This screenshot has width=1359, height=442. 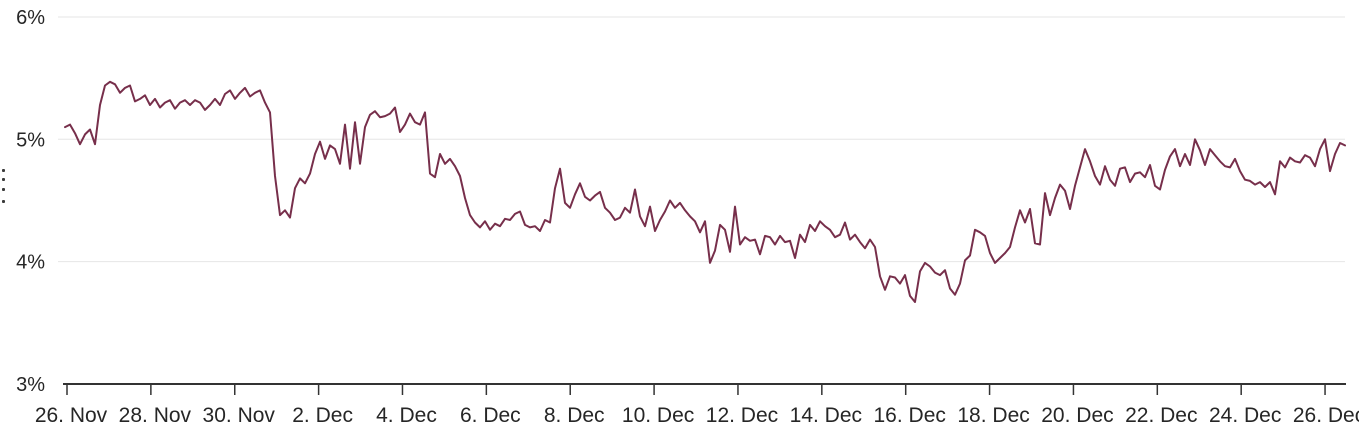 I want to click on x-tick-label: 14. Dec, so click(x=826, y=415).